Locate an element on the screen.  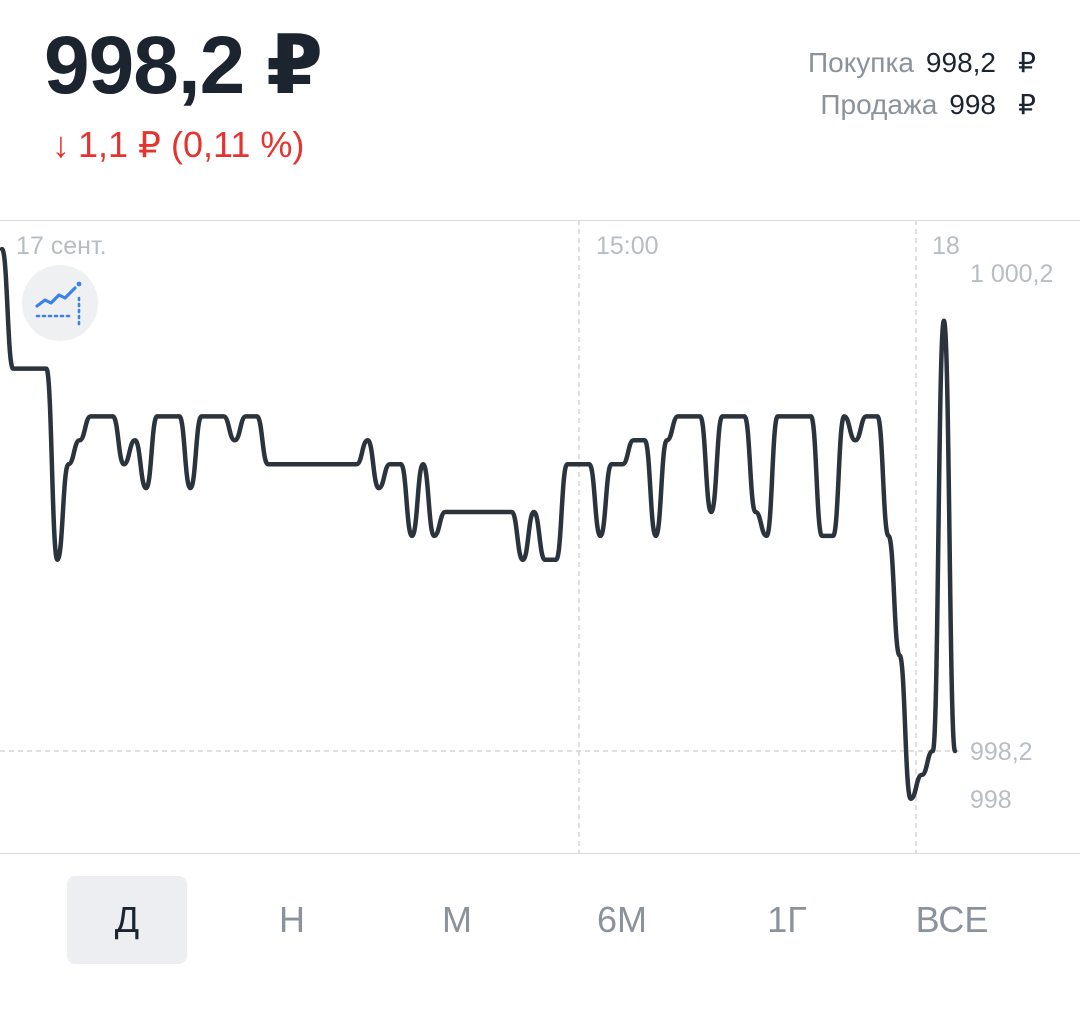
sell-quote-row: Продажа 998 ₽ is located at coordinates (922, 105).